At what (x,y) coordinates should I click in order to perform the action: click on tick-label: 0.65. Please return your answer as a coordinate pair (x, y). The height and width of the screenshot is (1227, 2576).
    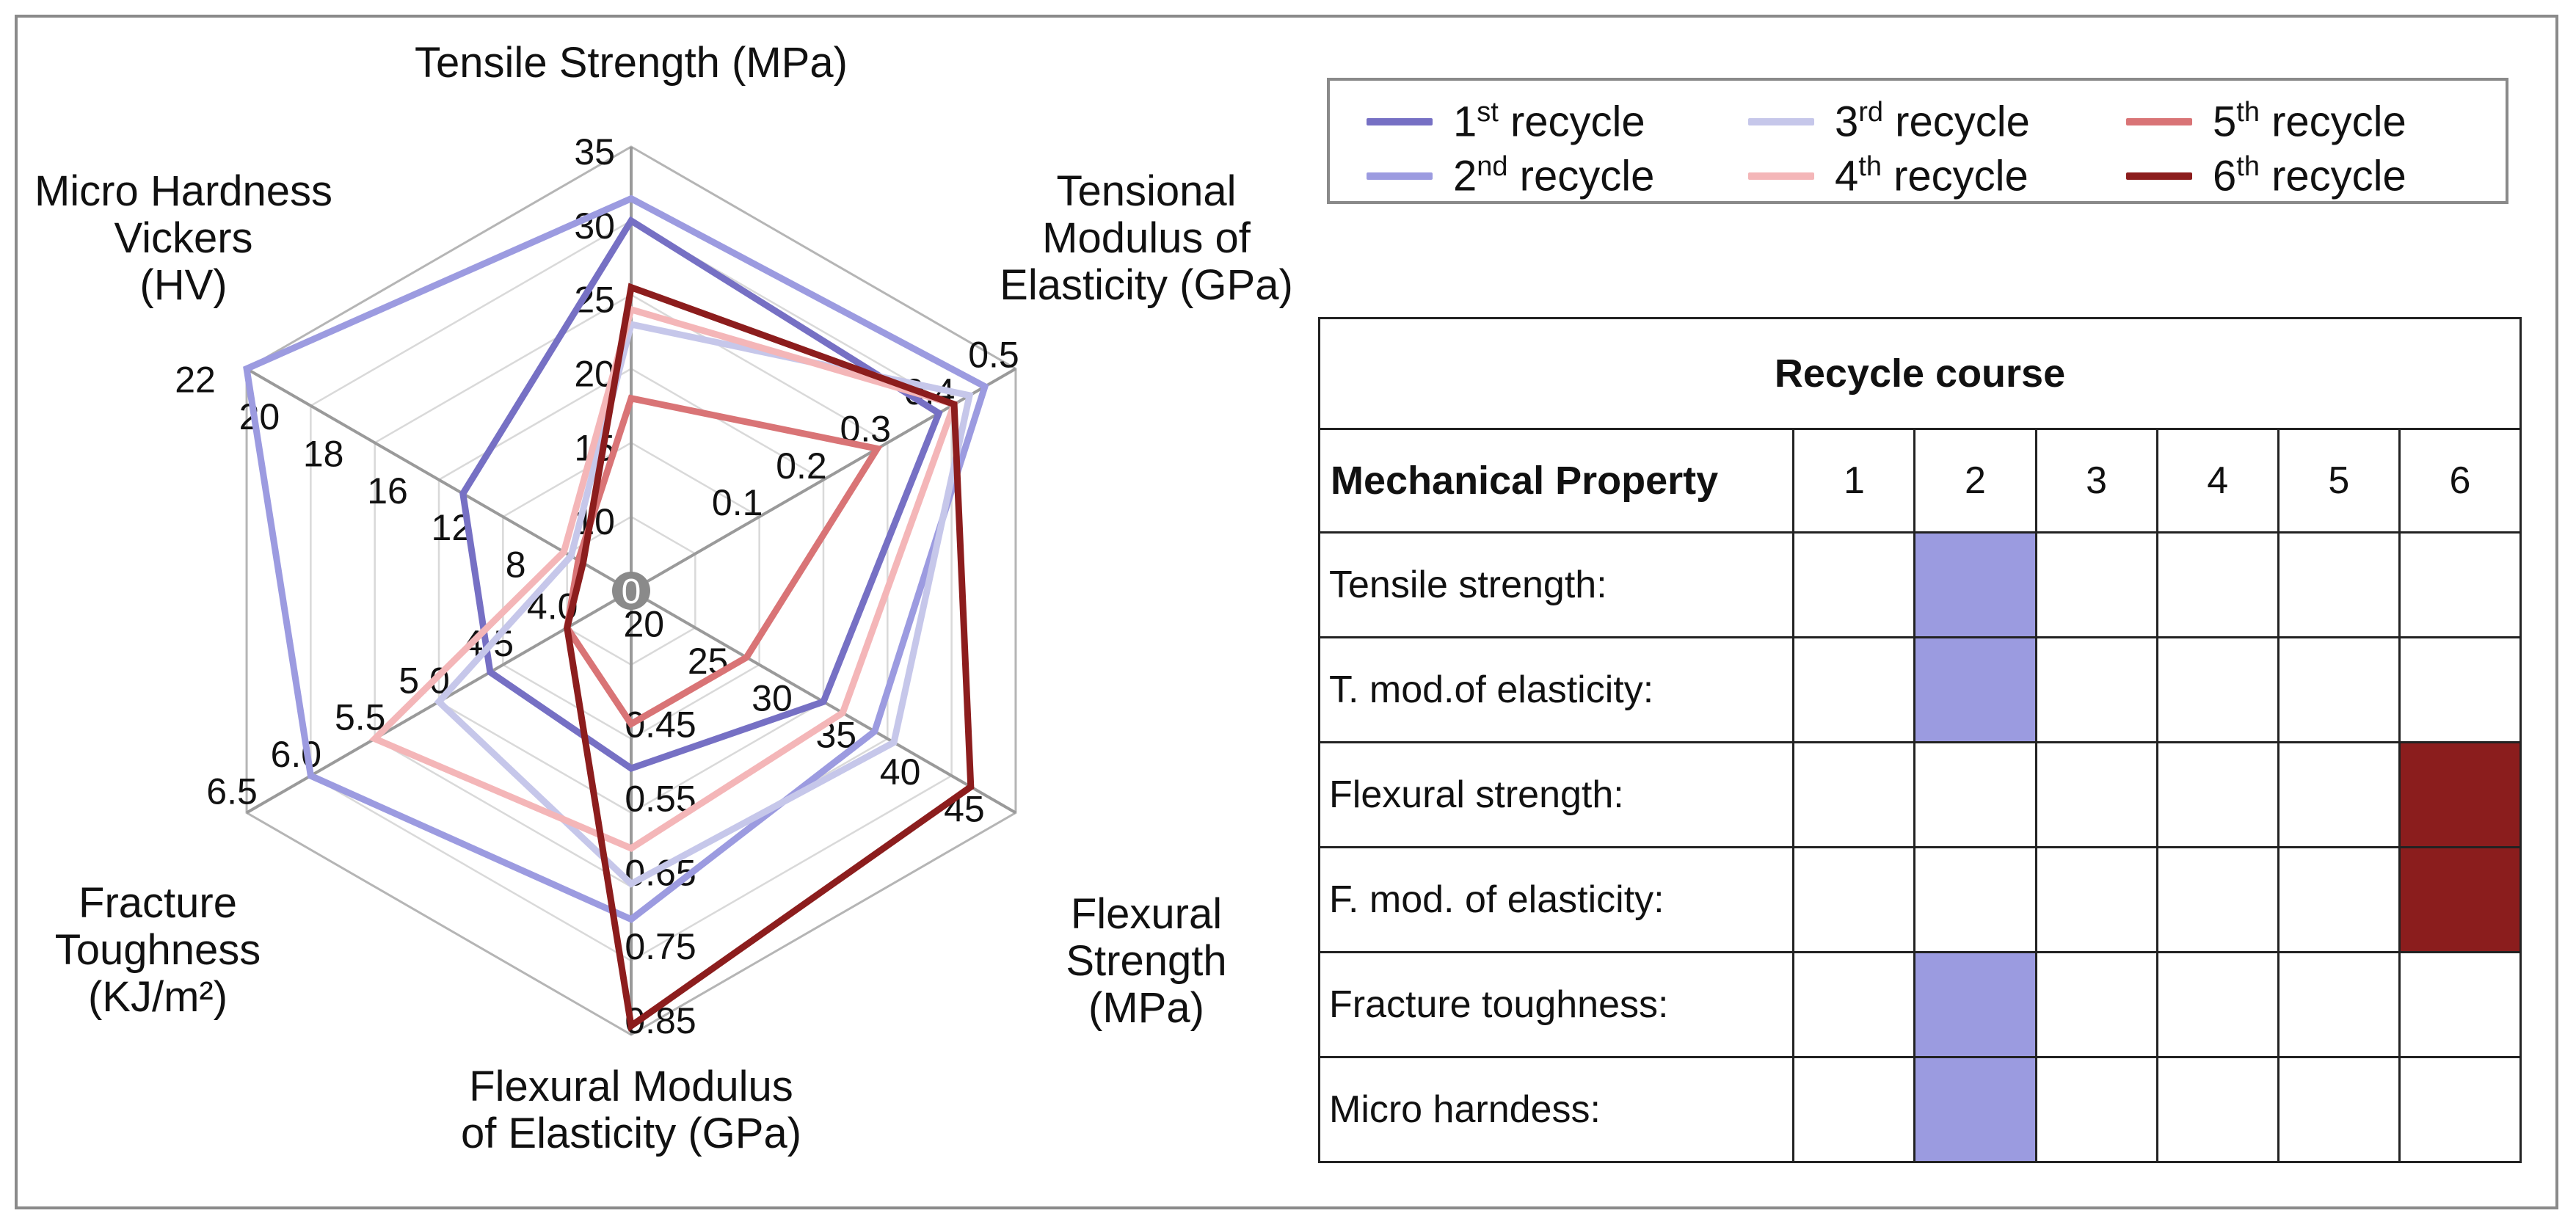
    Looking at the image, I should click on (660, 872).